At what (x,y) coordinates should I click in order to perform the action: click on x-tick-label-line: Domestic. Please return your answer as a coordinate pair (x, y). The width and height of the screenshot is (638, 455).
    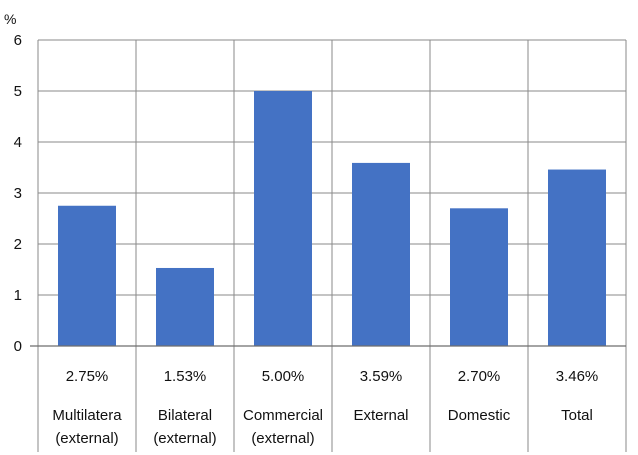
    Looking at the image, I should click on (479, 415).